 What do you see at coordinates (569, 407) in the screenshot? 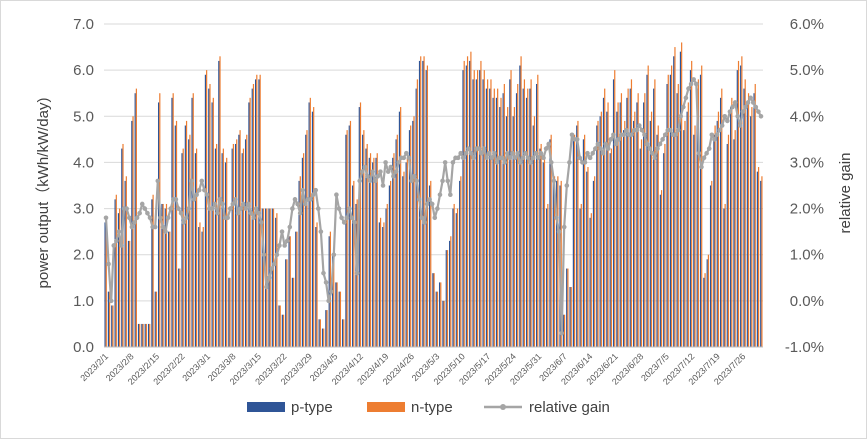
I see `legend-label-relative-gain: relative gain` at bounding box center [569, 407].